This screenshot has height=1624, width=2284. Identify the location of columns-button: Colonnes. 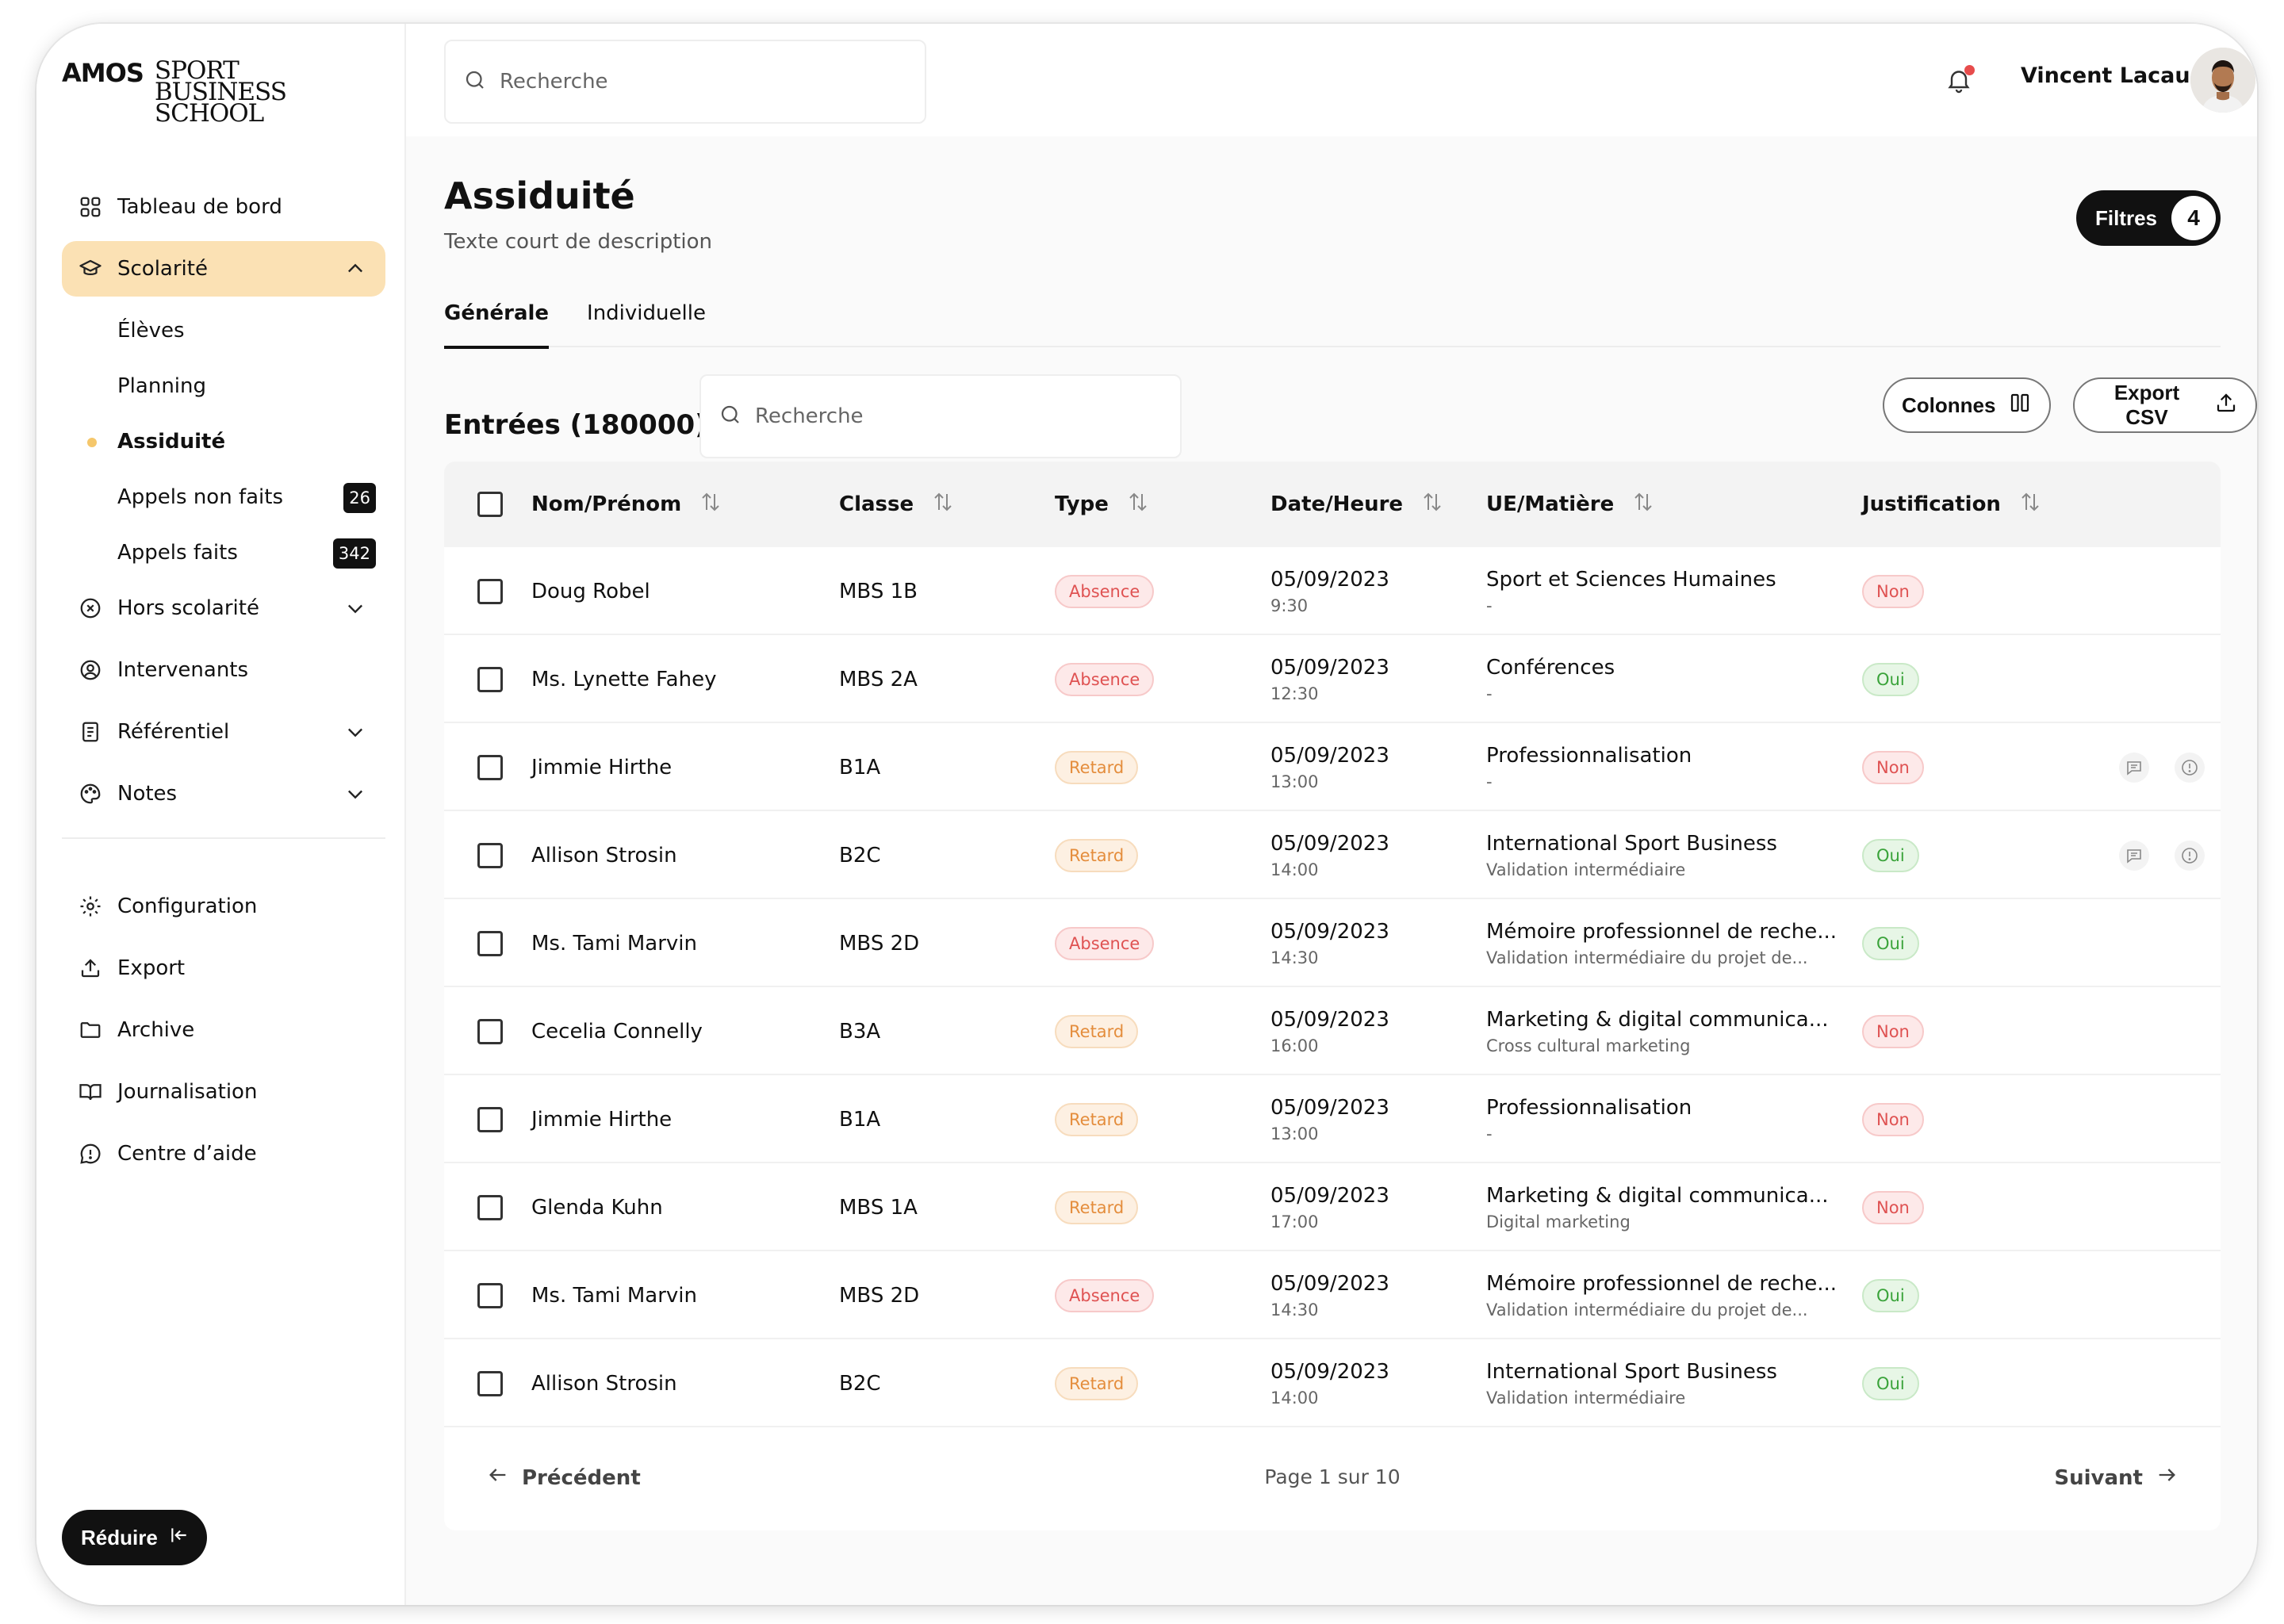
(1967, 405).